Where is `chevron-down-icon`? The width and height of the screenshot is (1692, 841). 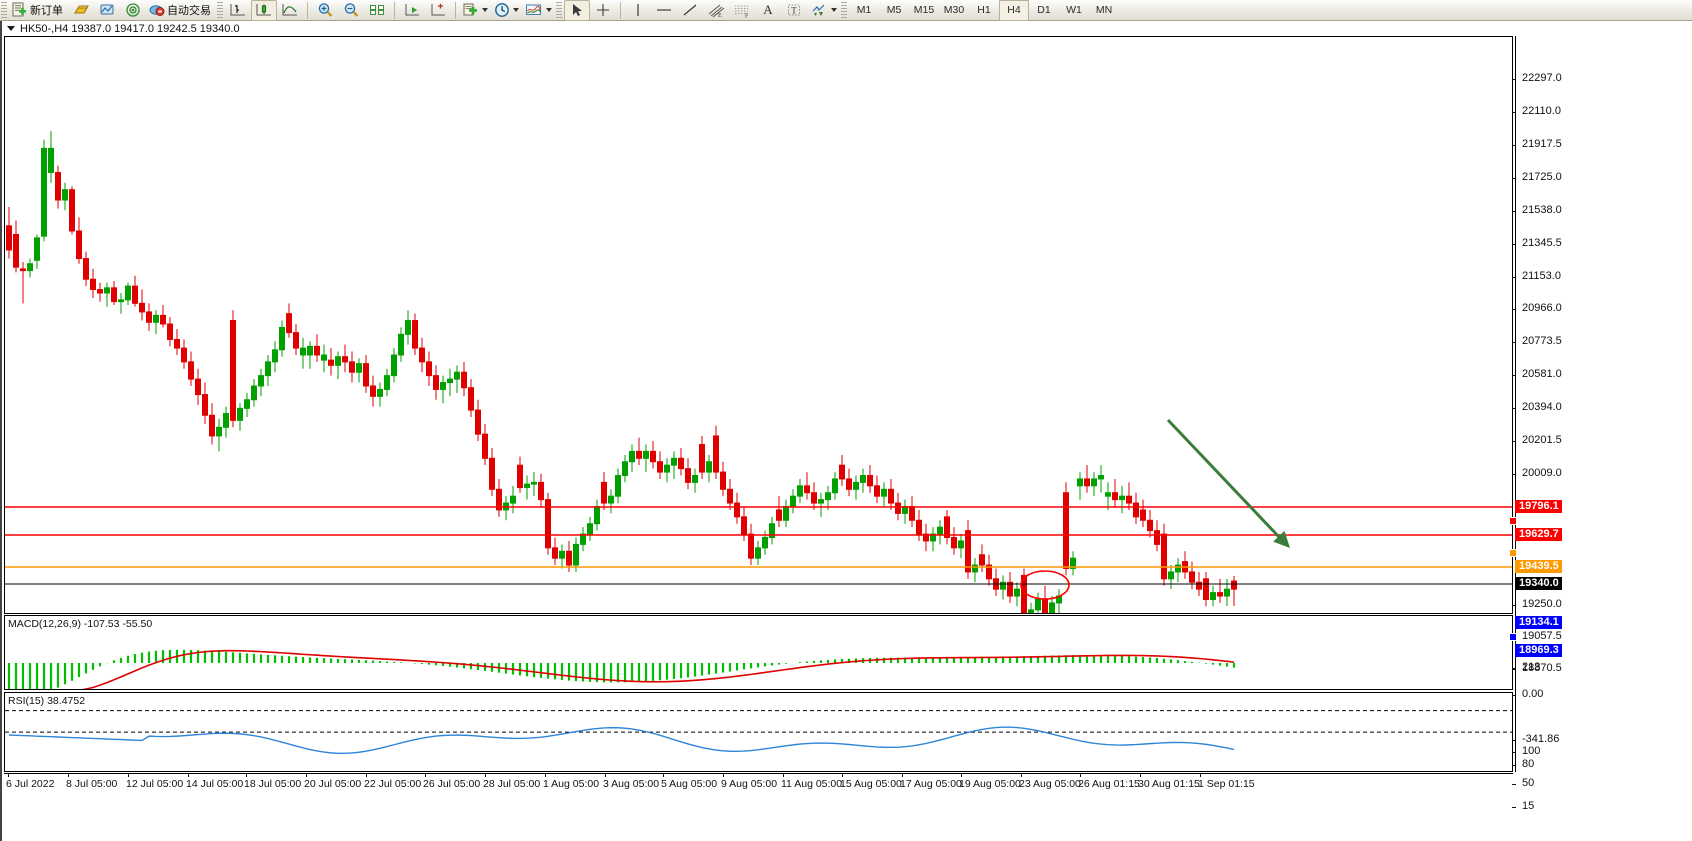 chevron-down-icon is located at coordinates (485, 10).